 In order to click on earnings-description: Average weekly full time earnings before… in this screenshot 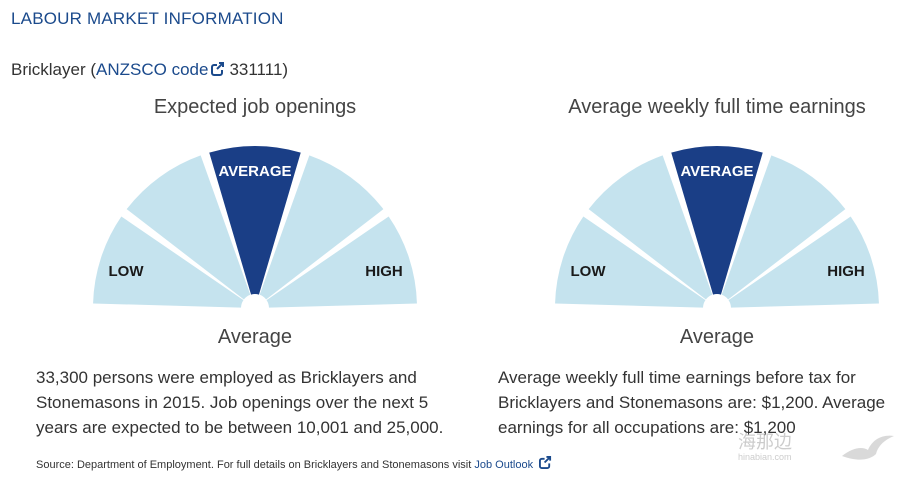, I will do `click(691, 402)`.